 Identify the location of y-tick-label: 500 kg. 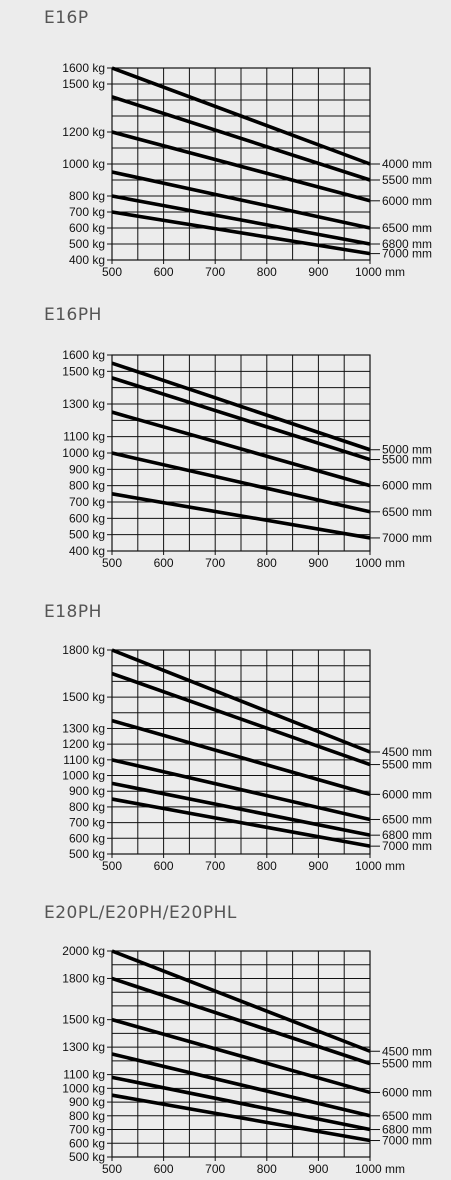
(87, 854).